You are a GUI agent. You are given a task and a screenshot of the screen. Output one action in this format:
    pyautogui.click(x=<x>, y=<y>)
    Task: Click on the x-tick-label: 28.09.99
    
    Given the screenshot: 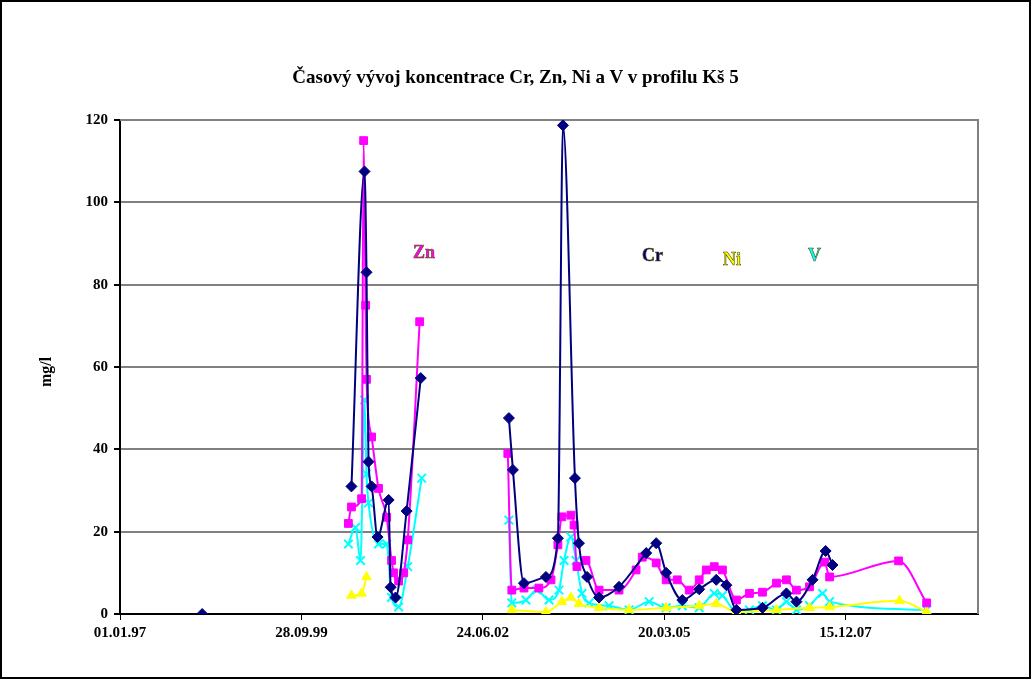 What is the action you would take?
    pyautogui.click(x=301, y=631)
    